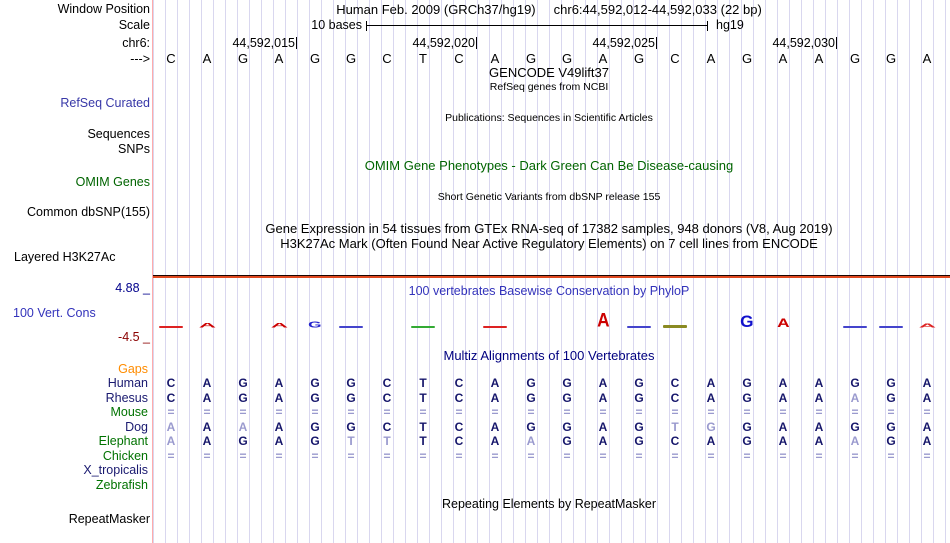  Describe the element at coordinates (475, 383) in the screenshot. I see `multiz-row-human: Human C A G A G G C T C A G G A G C A G A A G G A` at that location.